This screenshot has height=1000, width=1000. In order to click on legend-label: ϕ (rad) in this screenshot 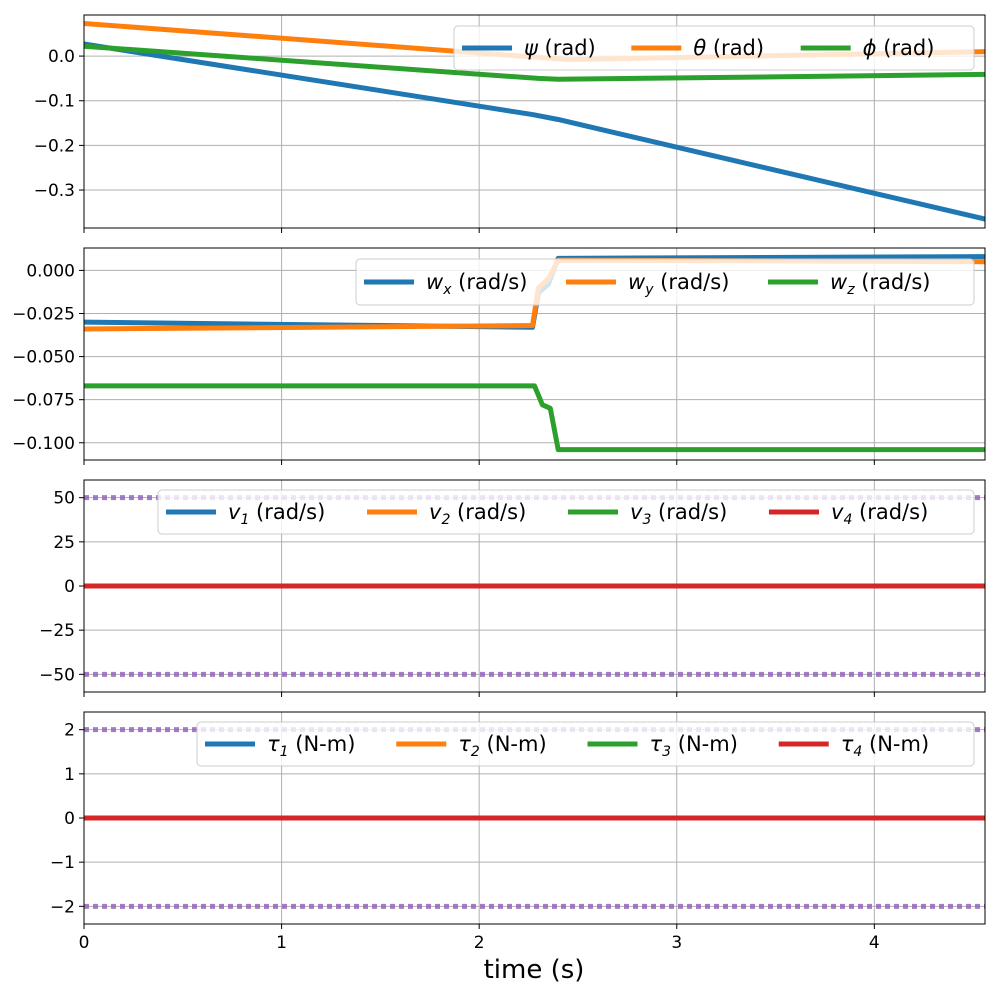, I will do `click(899, 48)`.